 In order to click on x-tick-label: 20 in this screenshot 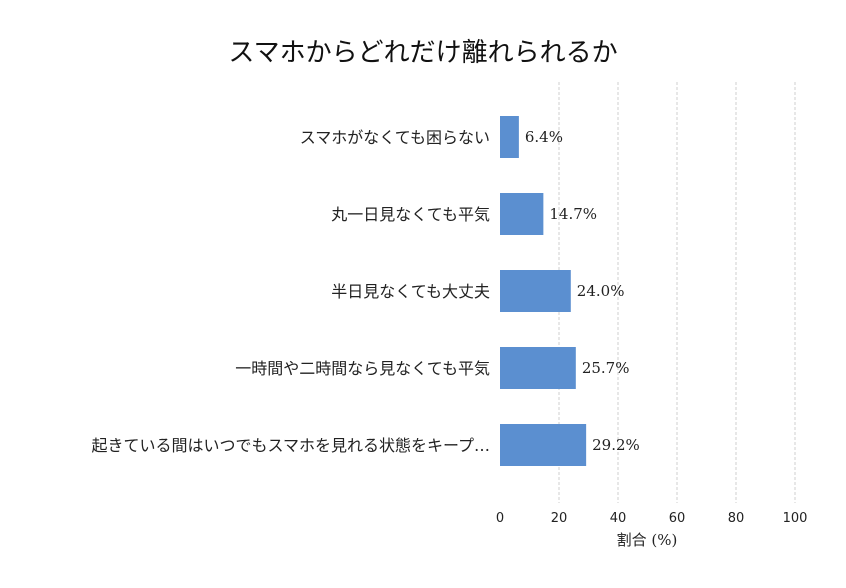, I will do `click(559, 518)`.